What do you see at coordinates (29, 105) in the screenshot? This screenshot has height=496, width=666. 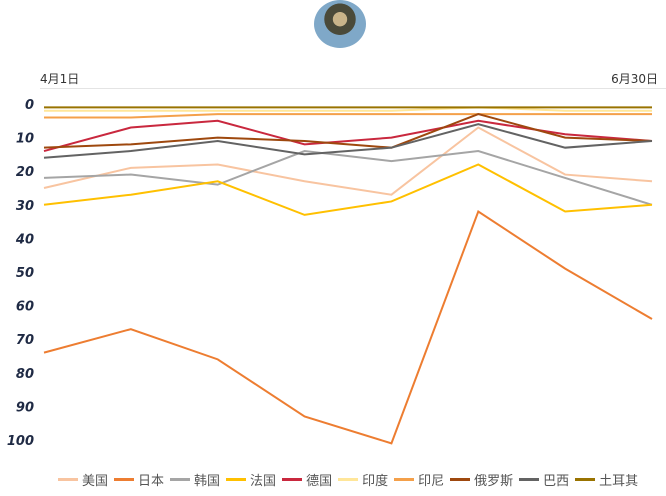 I see `y-tick-label: 0` at bounding box center [29, 105].